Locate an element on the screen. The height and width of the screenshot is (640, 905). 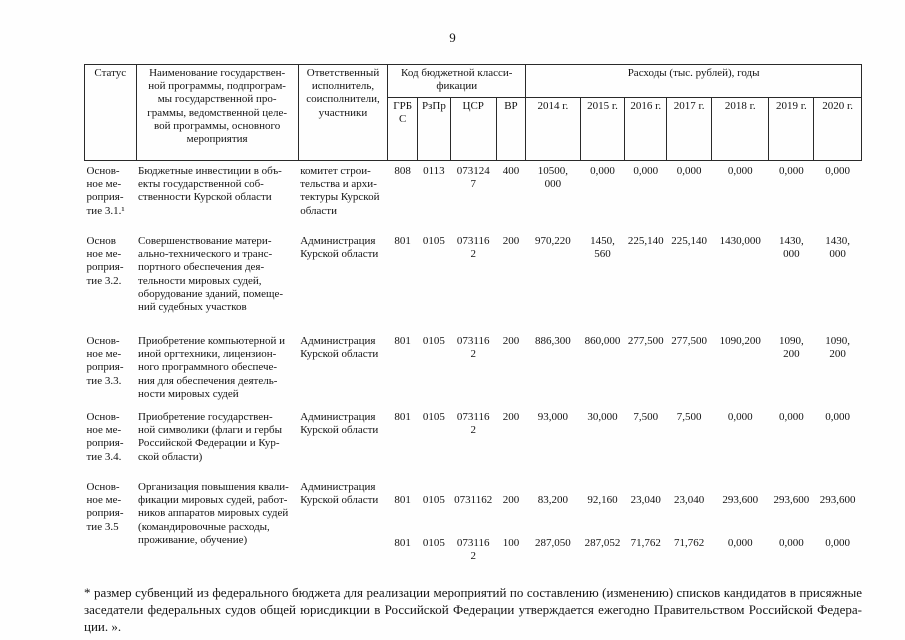
cell-2016: 0,000 is located at coordinates (646, 171).